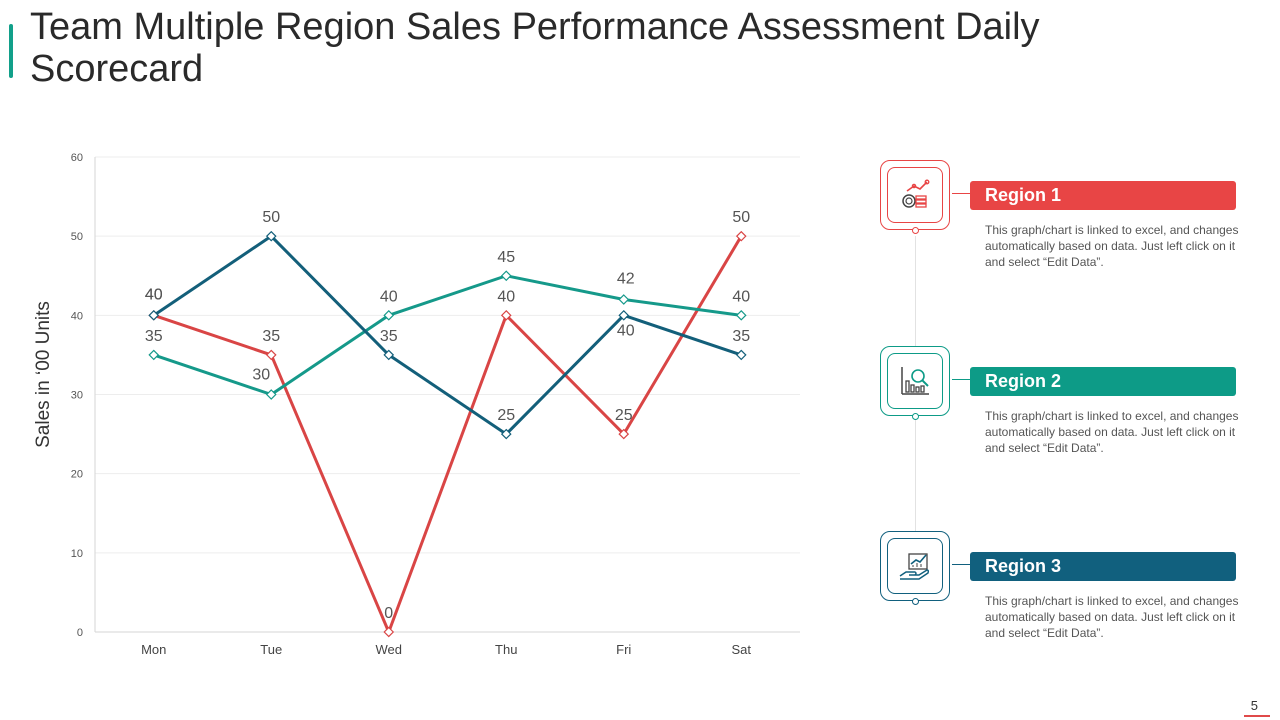  Describe the element at coordinates (389, 649) in the screenshot. I see `x-tick-label: Wed` at that location.